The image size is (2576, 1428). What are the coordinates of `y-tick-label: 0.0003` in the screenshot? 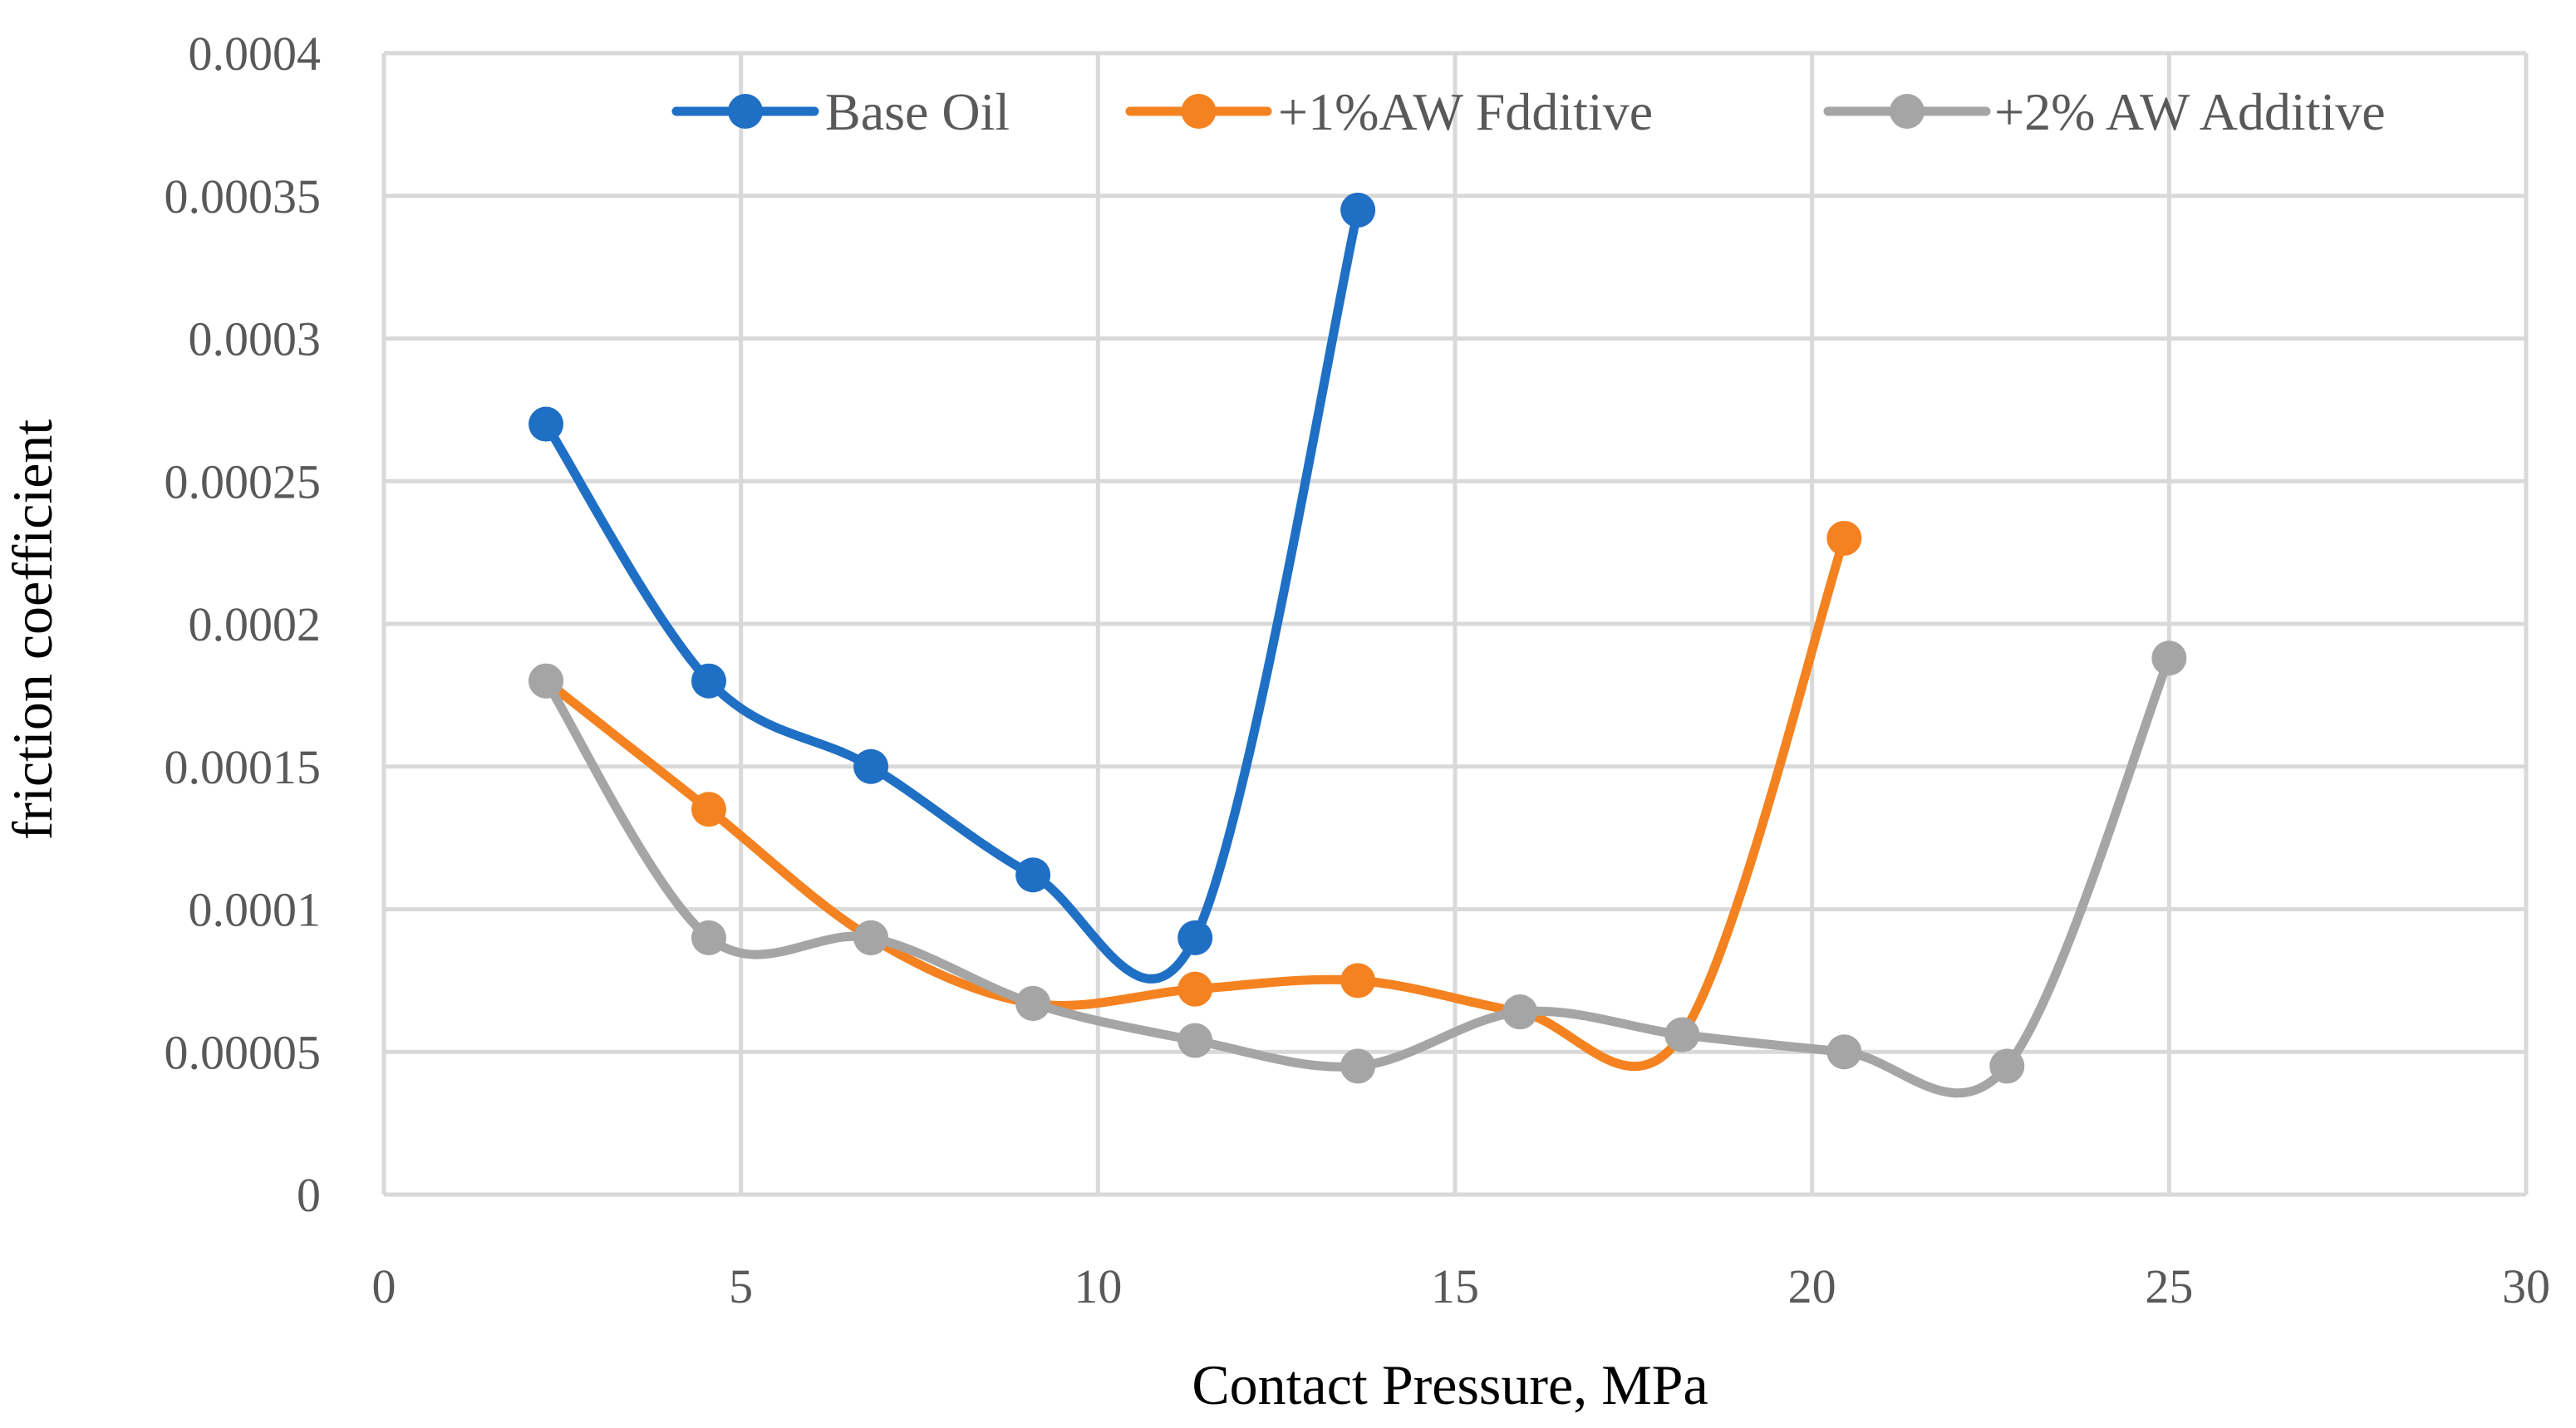 It's located at (256, 339).